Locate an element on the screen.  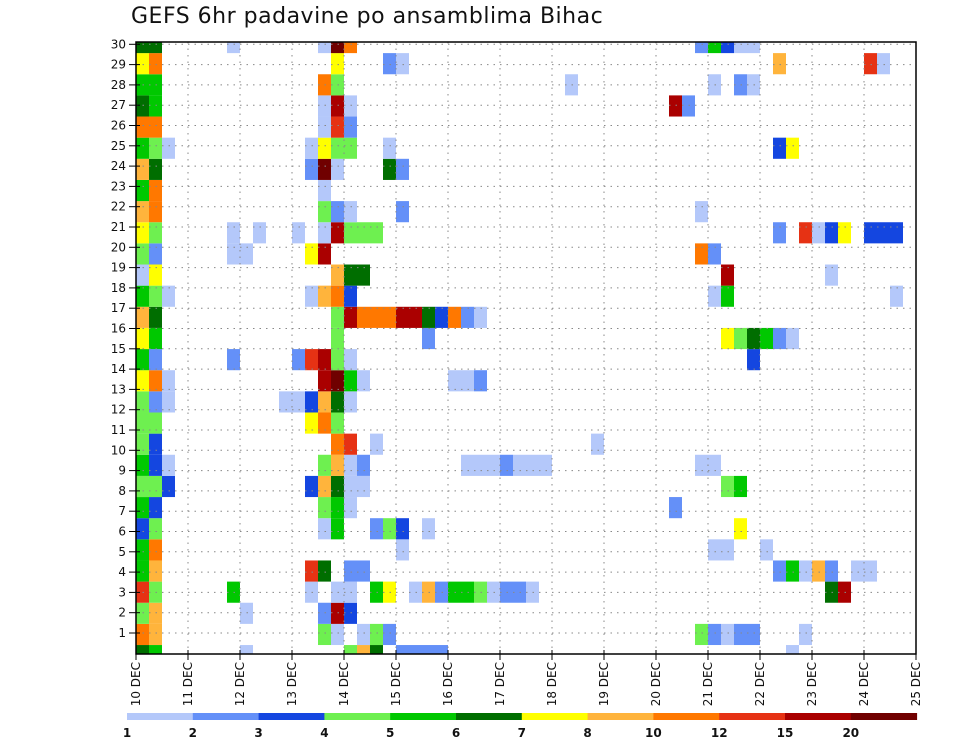
chart-title: GEFS 6hr padavine po ansamblima Bihac is located at coordinates (367, 16).